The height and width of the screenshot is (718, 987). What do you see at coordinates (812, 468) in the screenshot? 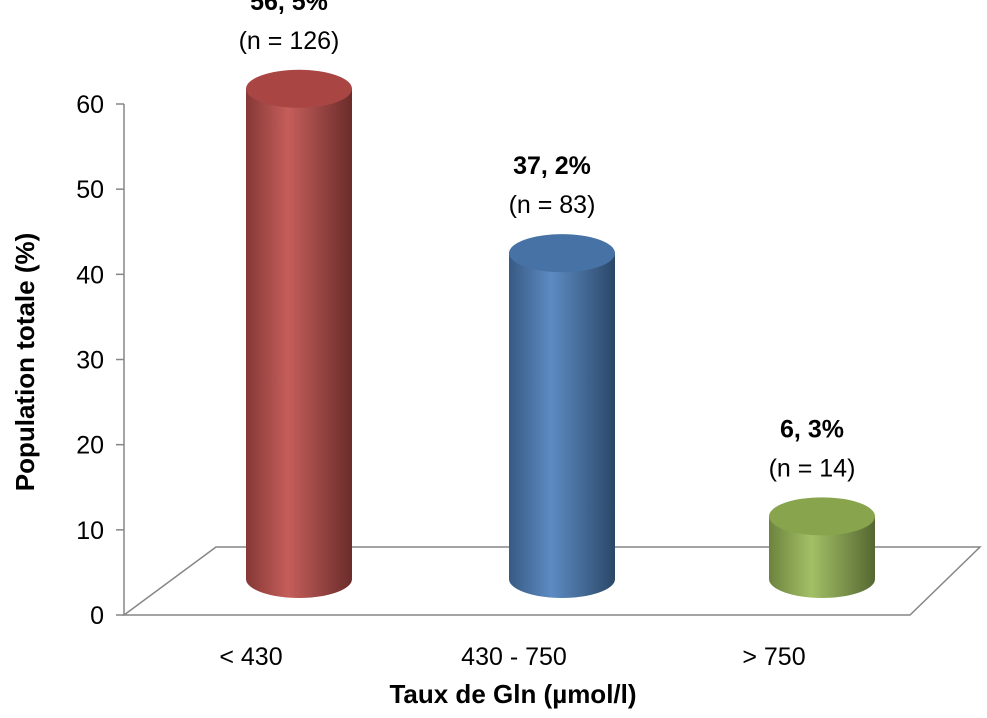
I see `data-label-count: (n = 14)` at bounding box center [812, 468].